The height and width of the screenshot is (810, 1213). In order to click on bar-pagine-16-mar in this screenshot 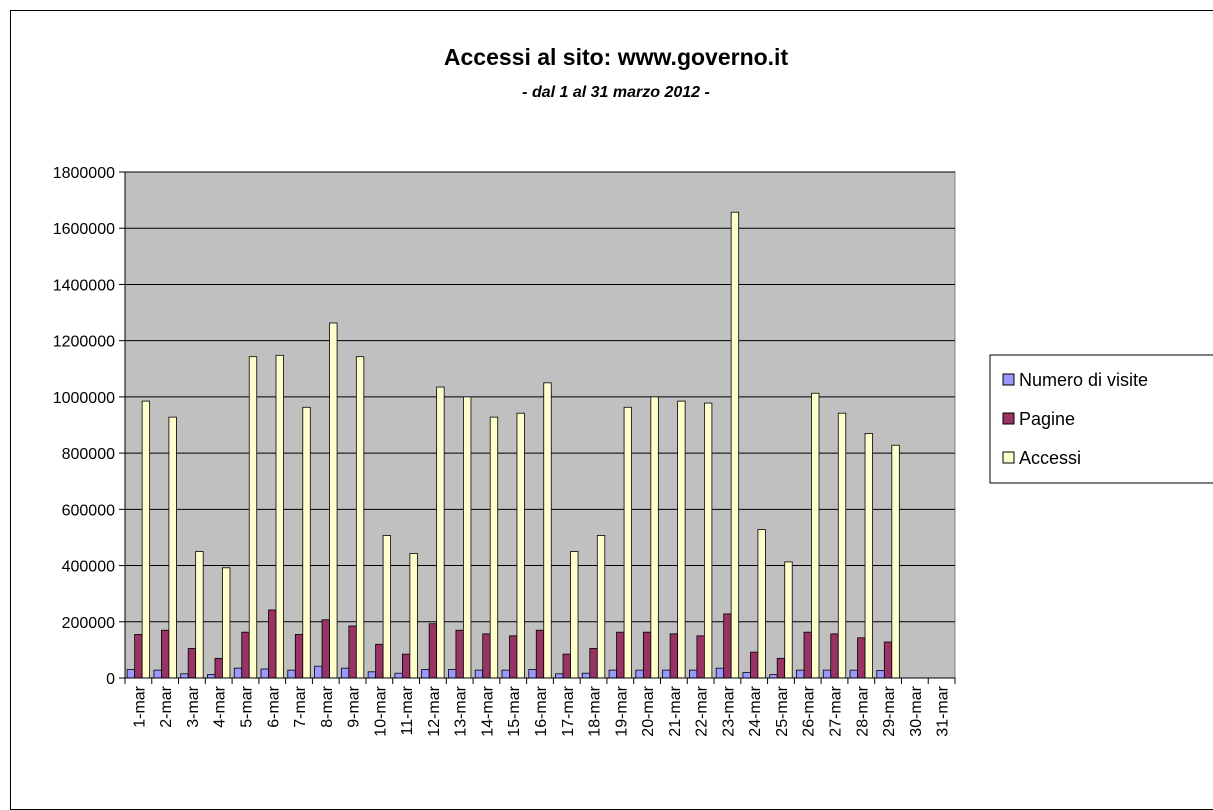, I will do `click(540, 654)`.